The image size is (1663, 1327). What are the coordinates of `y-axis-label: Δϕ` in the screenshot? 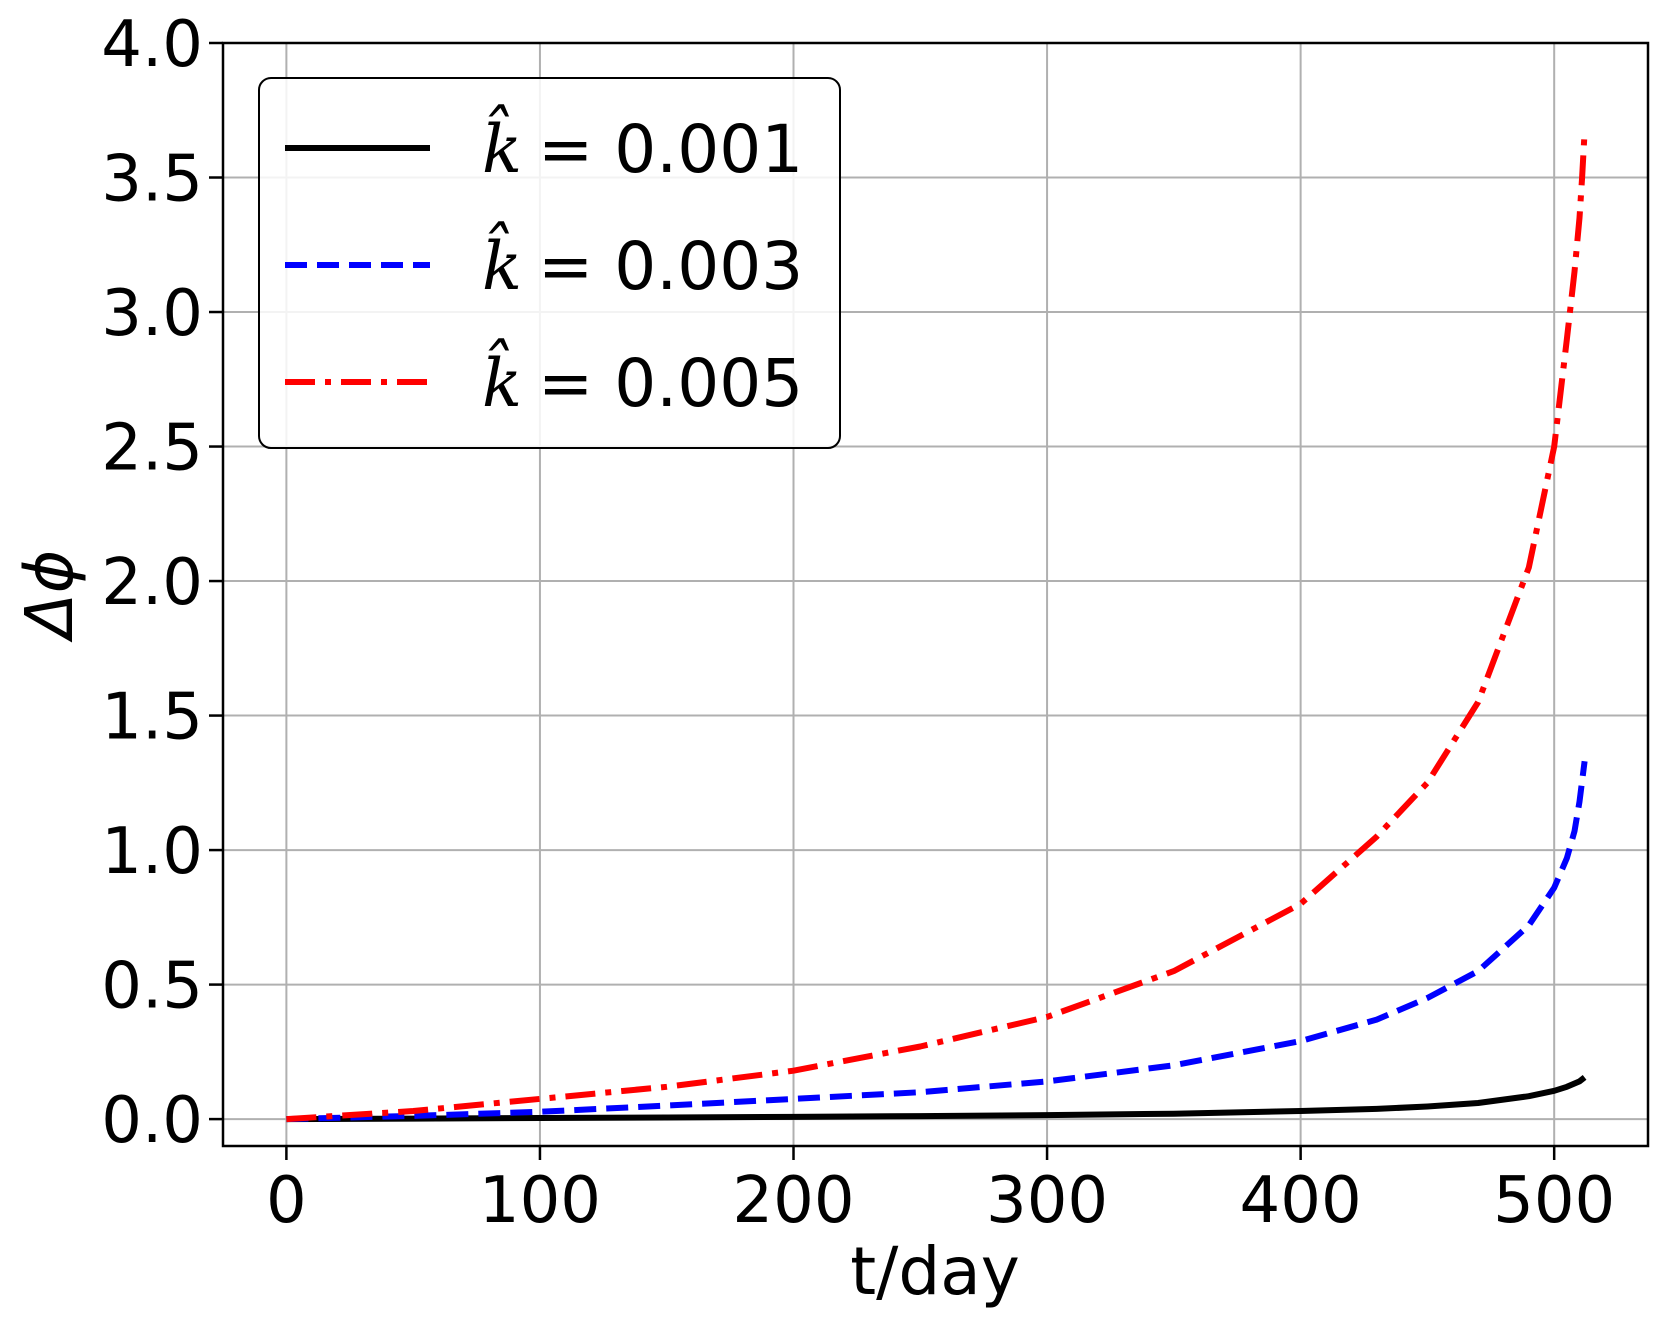 It's located at (49, 597).